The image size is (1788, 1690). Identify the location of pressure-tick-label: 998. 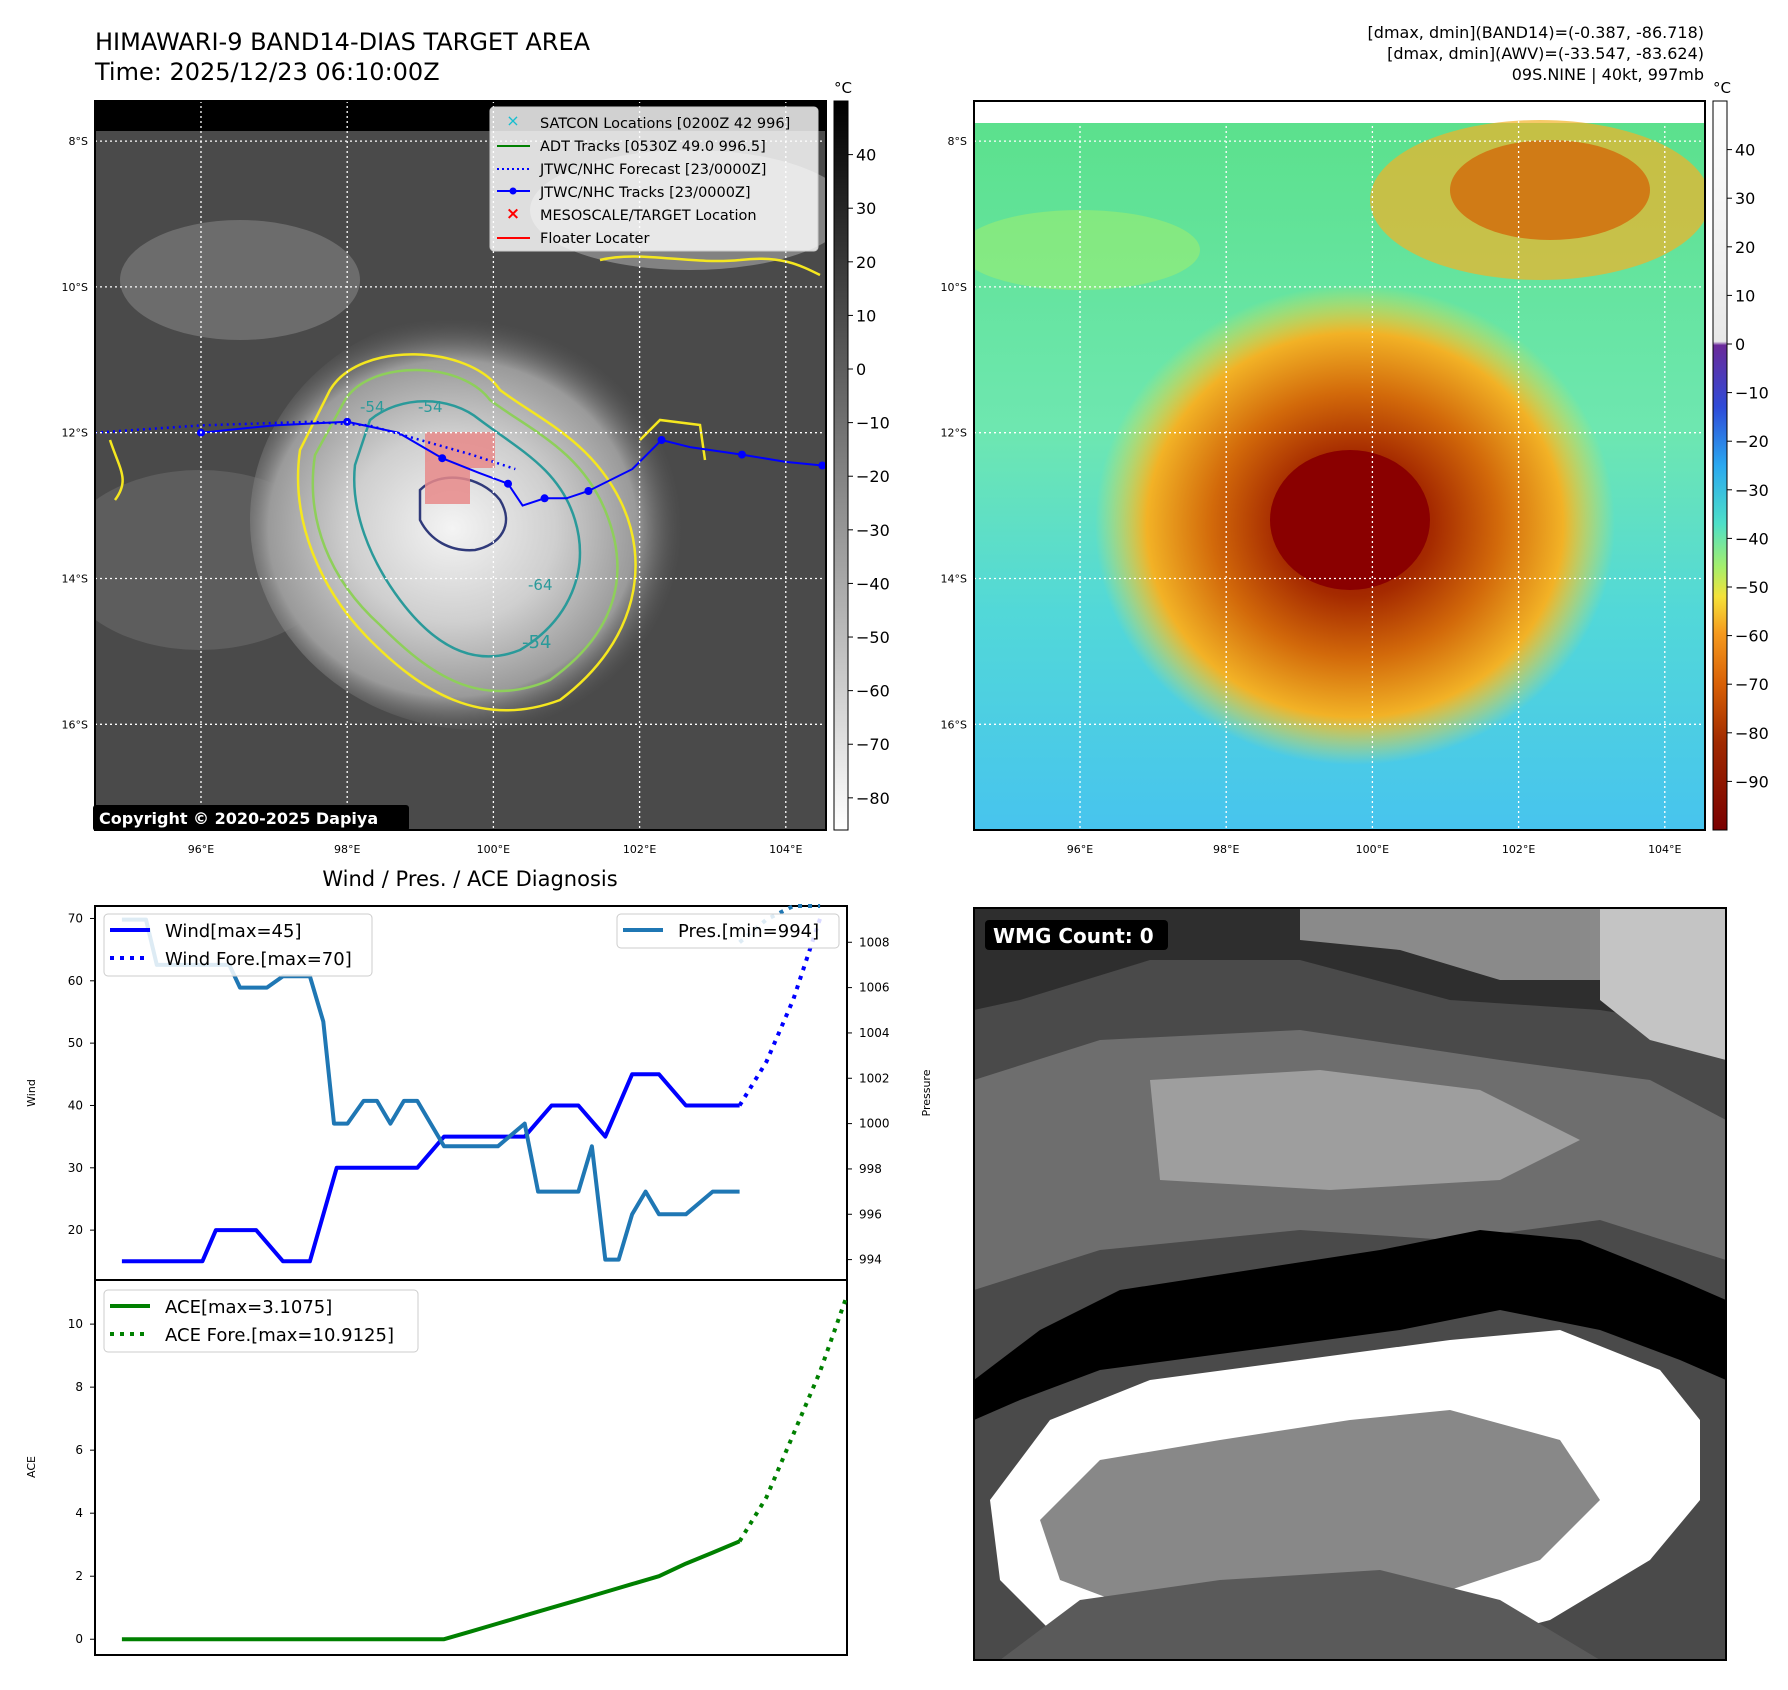
(870, 1169).